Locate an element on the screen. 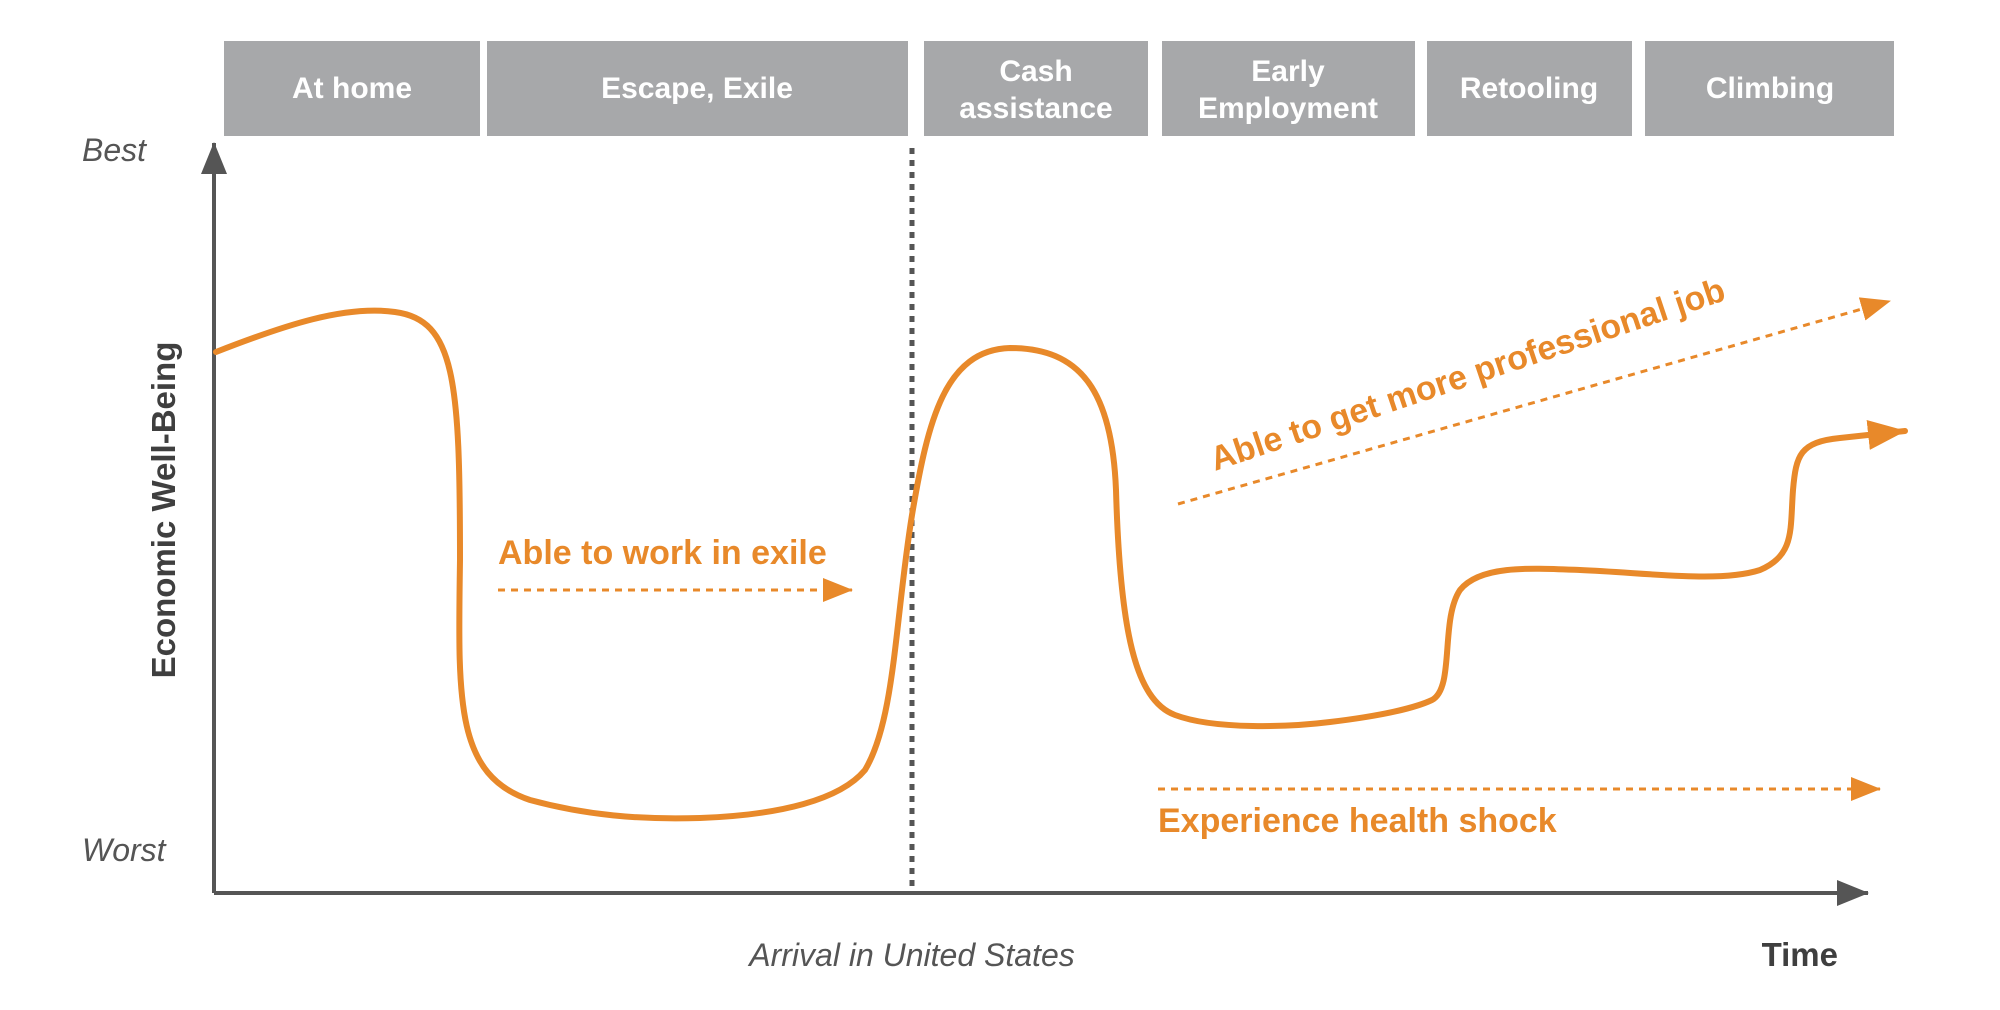  phase-early-employment: Early Employment is located at coordinates (1288, 88).